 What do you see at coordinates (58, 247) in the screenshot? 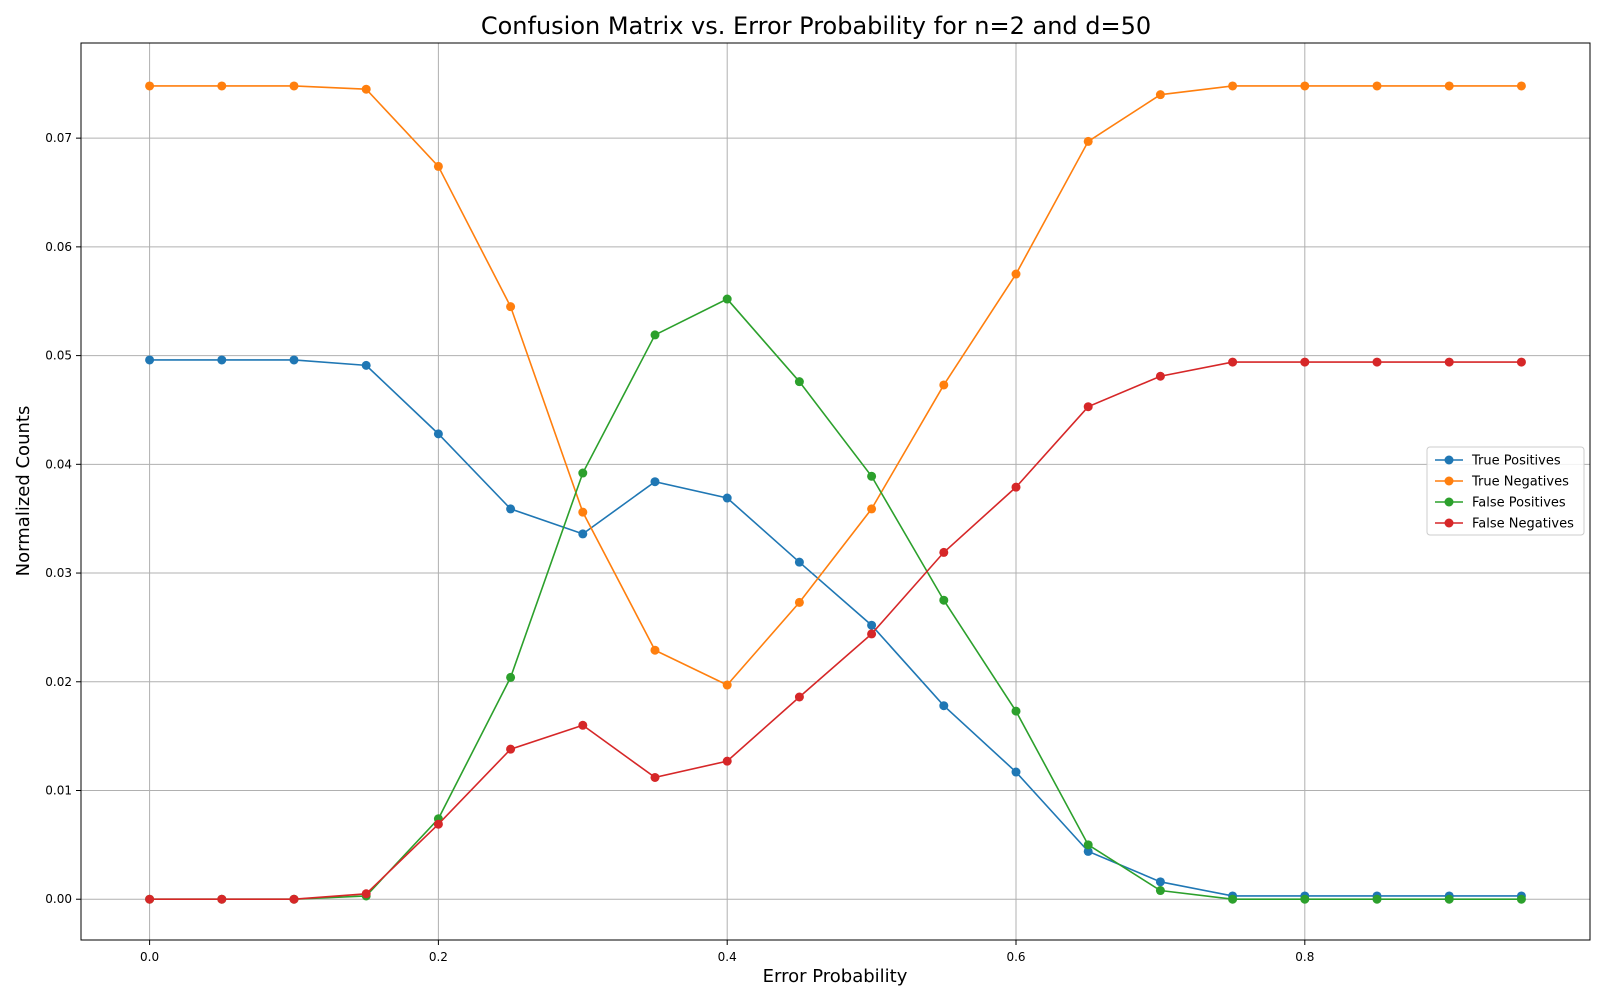
I see `y-tick-label: 0.06` at bounding box center [58, 247].